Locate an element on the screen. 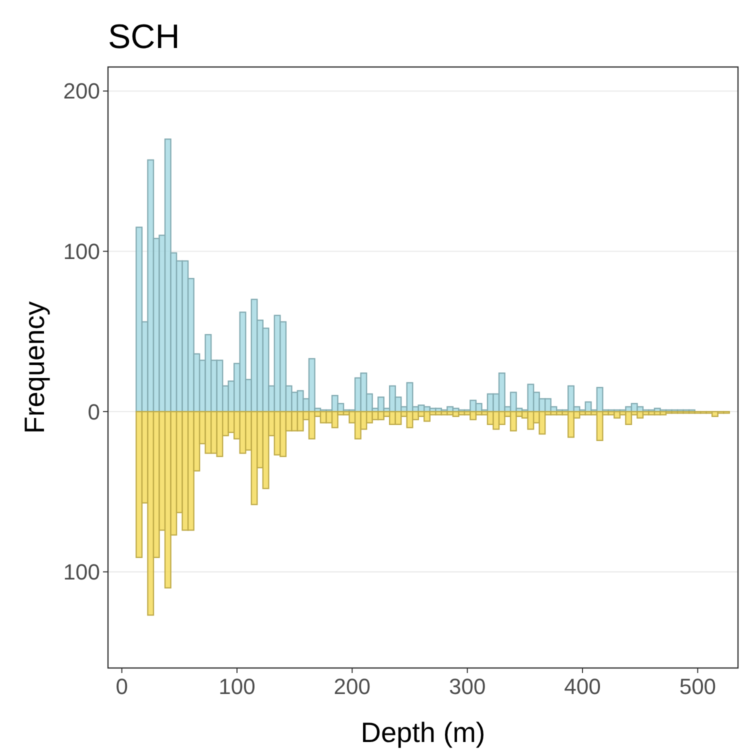  y-tick-label: 0 is located at coordinates (94, 411).